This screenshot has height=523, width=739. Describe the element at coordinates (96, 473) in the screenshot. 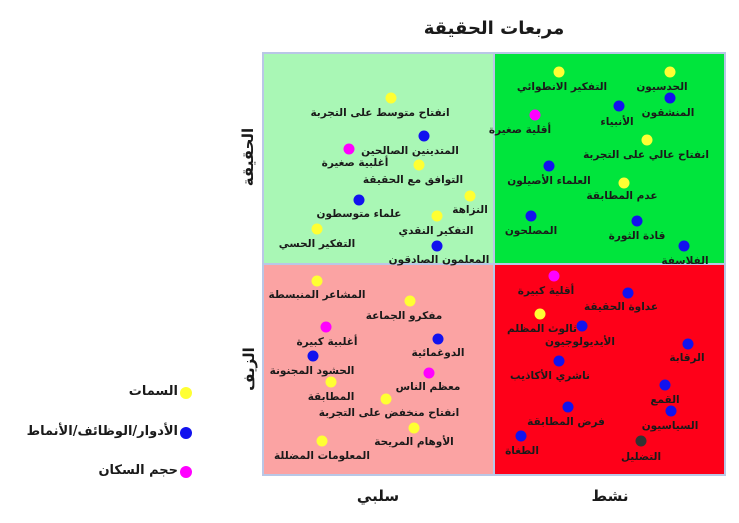

I see `legend-item-population: حجم السكان` at that location.